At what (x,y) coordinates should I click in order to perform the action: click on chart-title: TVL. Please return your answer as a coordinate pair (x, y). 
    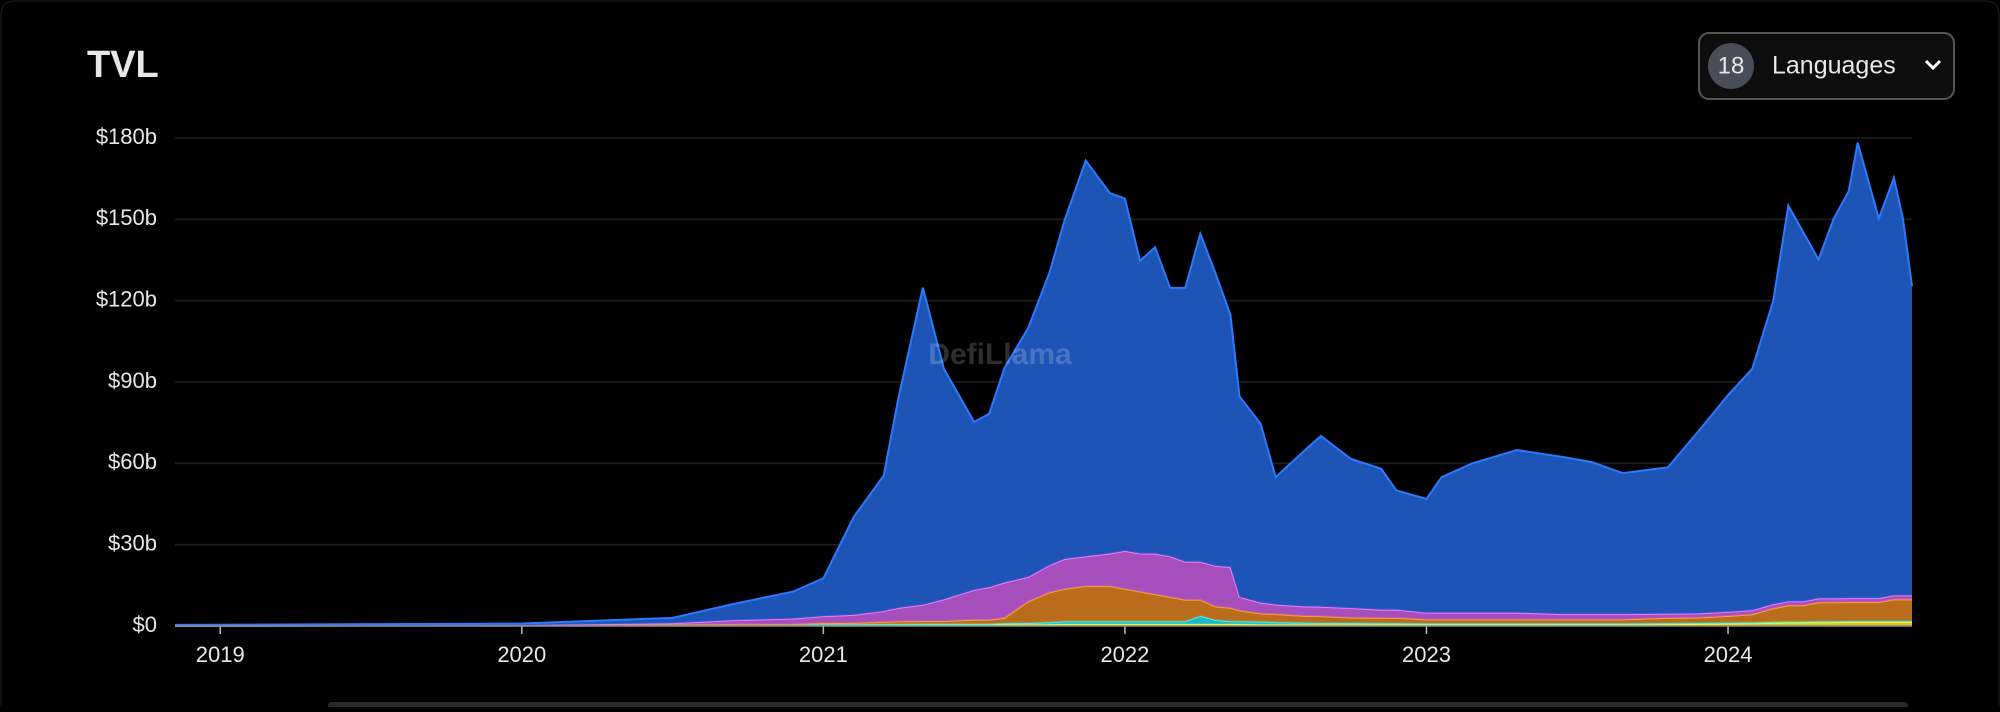
    Looking at the image, I should click on (123, 65).